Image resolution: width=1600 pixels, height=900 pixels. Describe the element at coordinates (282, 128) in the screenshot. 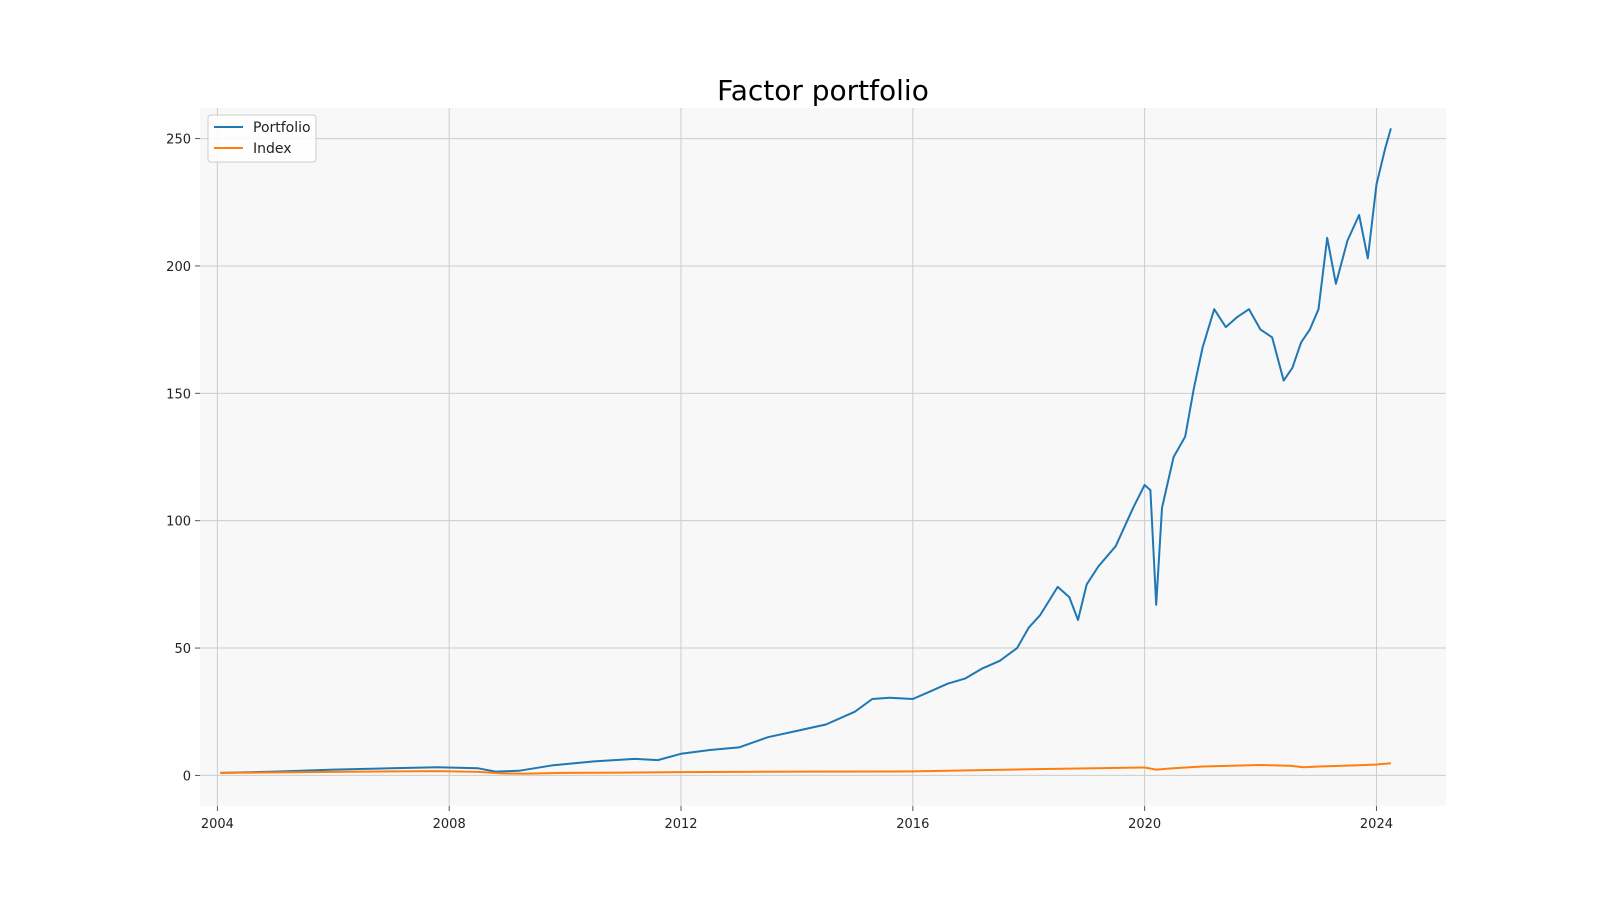

I see `legend-label-portfolio: Portfolio` at that location.